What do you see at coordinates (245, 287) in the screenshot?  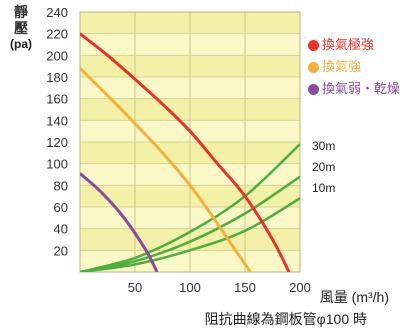 I see `x-tick-label: 150` at bounding box center [245, 287].